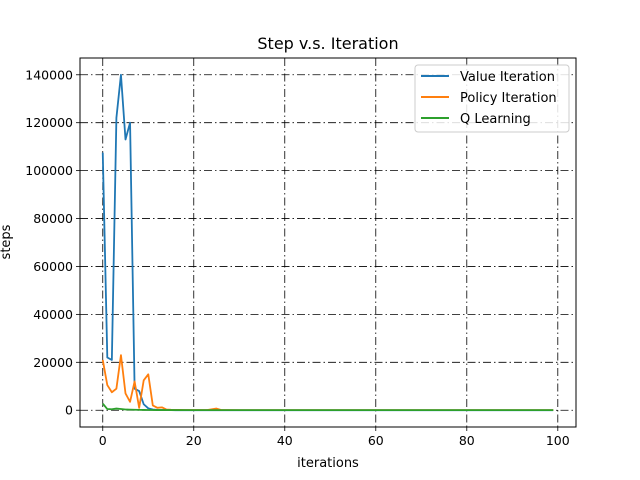 The width and height of the screenshot is (640, 480). Describe the element at coordinates (49, 74) in the screenshot. I see `y-tick-label: 140000` at that location.